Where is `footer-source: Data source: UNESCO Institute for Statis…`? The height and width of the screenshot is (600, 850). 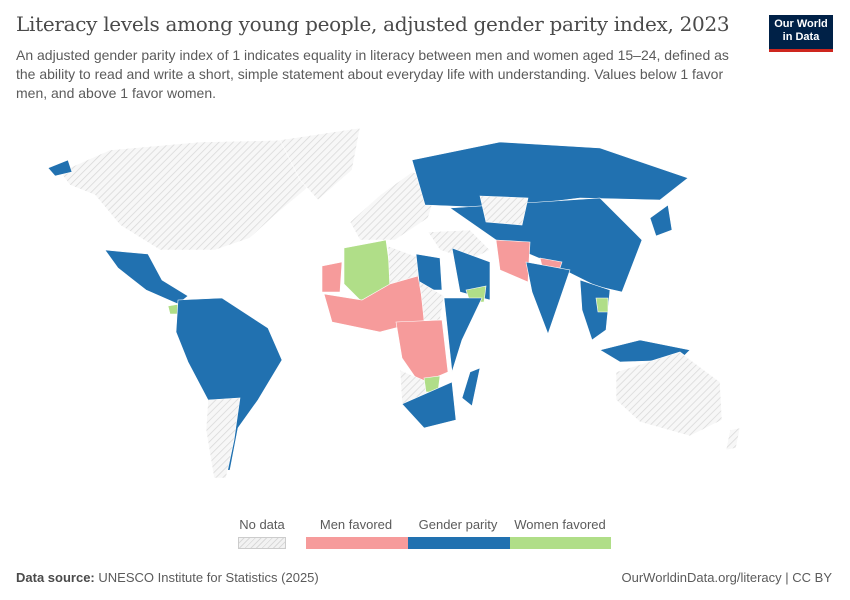
footer-source: Data source: UNESCO Institute for Statis… is located at coordinates (167, 577).